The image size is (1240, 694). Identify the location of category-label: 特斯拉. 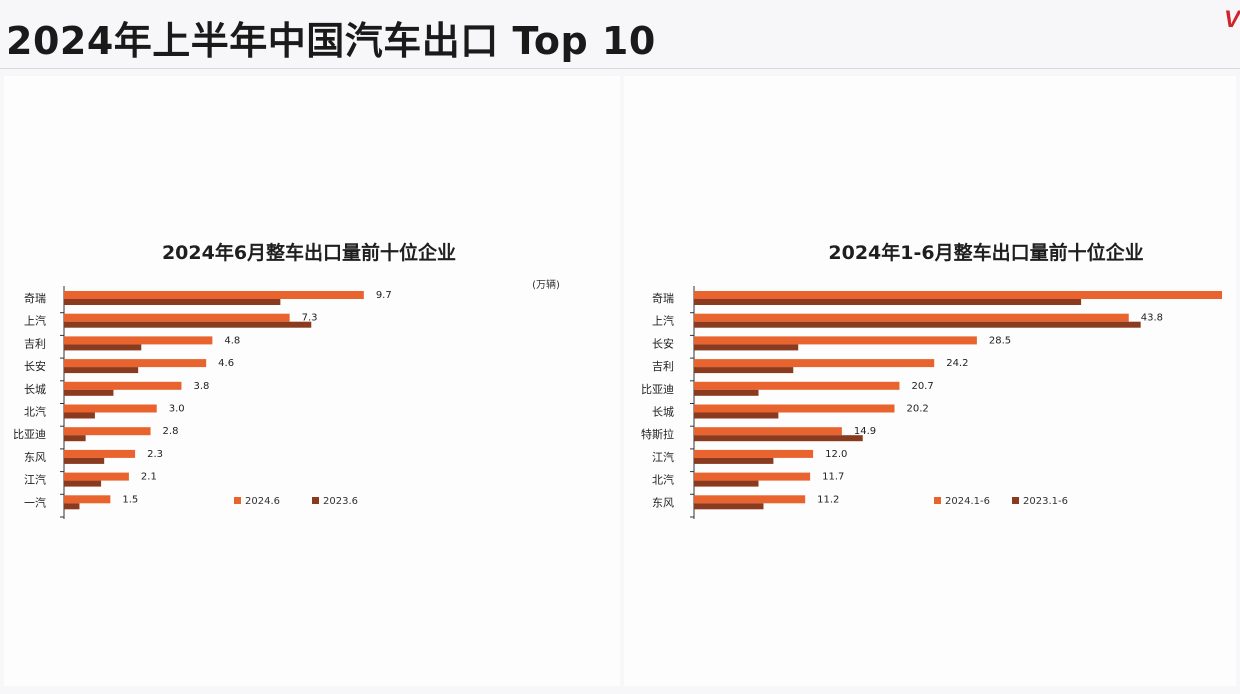
(657, 434).